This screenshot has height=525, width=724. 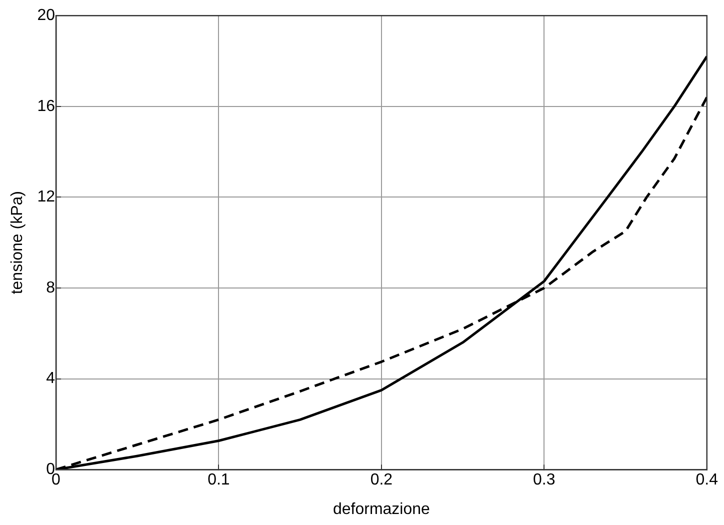 I want to click on y-axis-title: tensione (kPa), so click(x=17, y=242).